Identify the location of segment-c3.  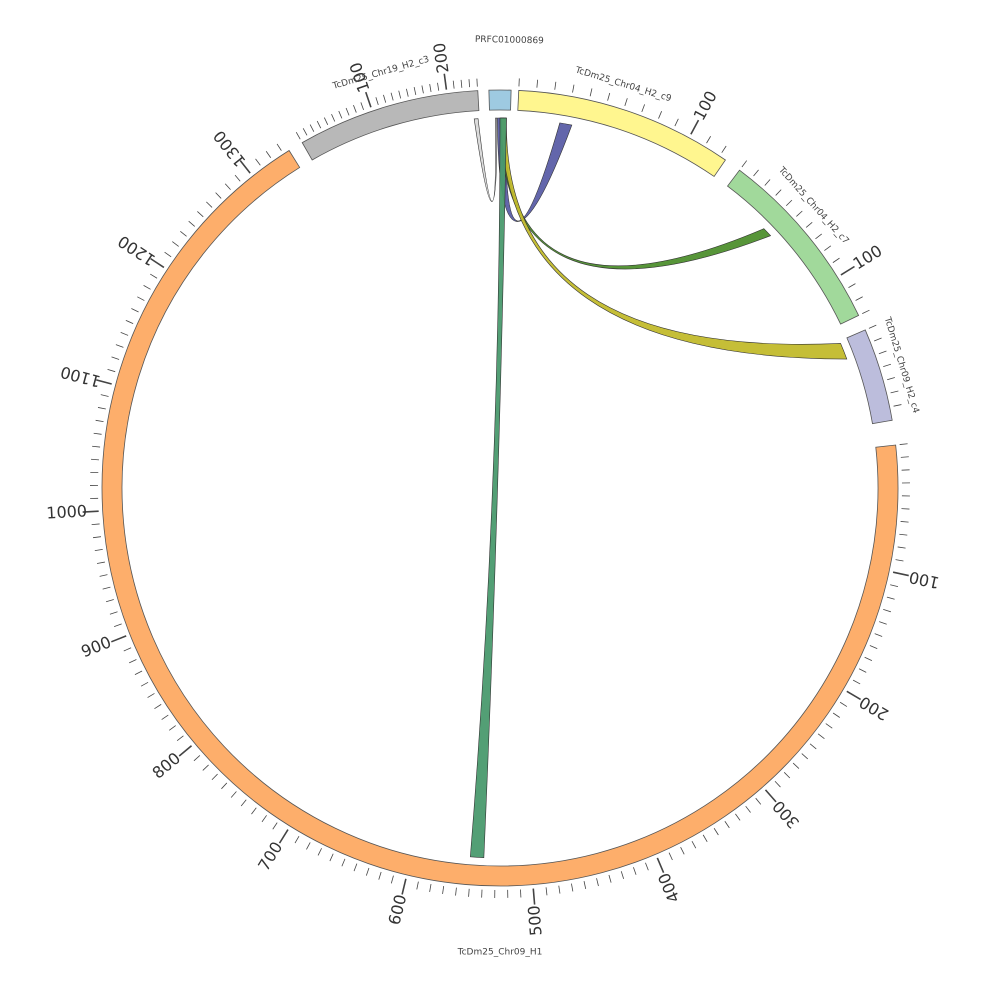
(390, 125).